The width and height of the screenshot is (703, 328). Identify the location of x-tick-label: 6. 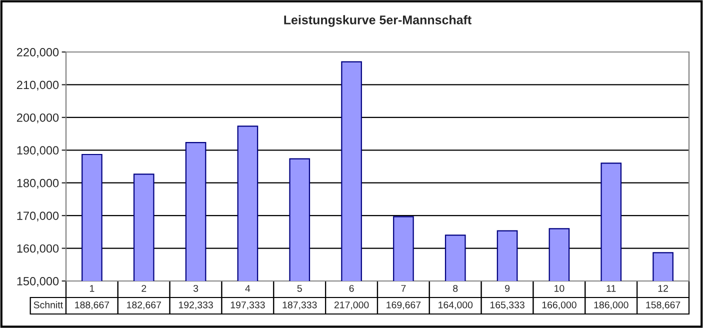
(351, 288).